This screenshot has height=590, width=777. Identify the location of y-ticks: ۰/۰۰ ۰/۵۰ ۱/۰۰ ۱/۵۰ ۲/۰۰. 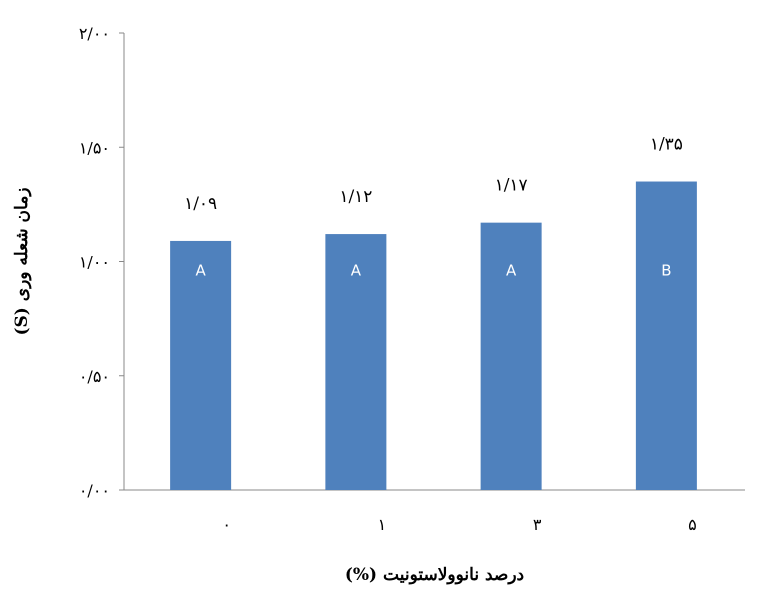
(101, 262).